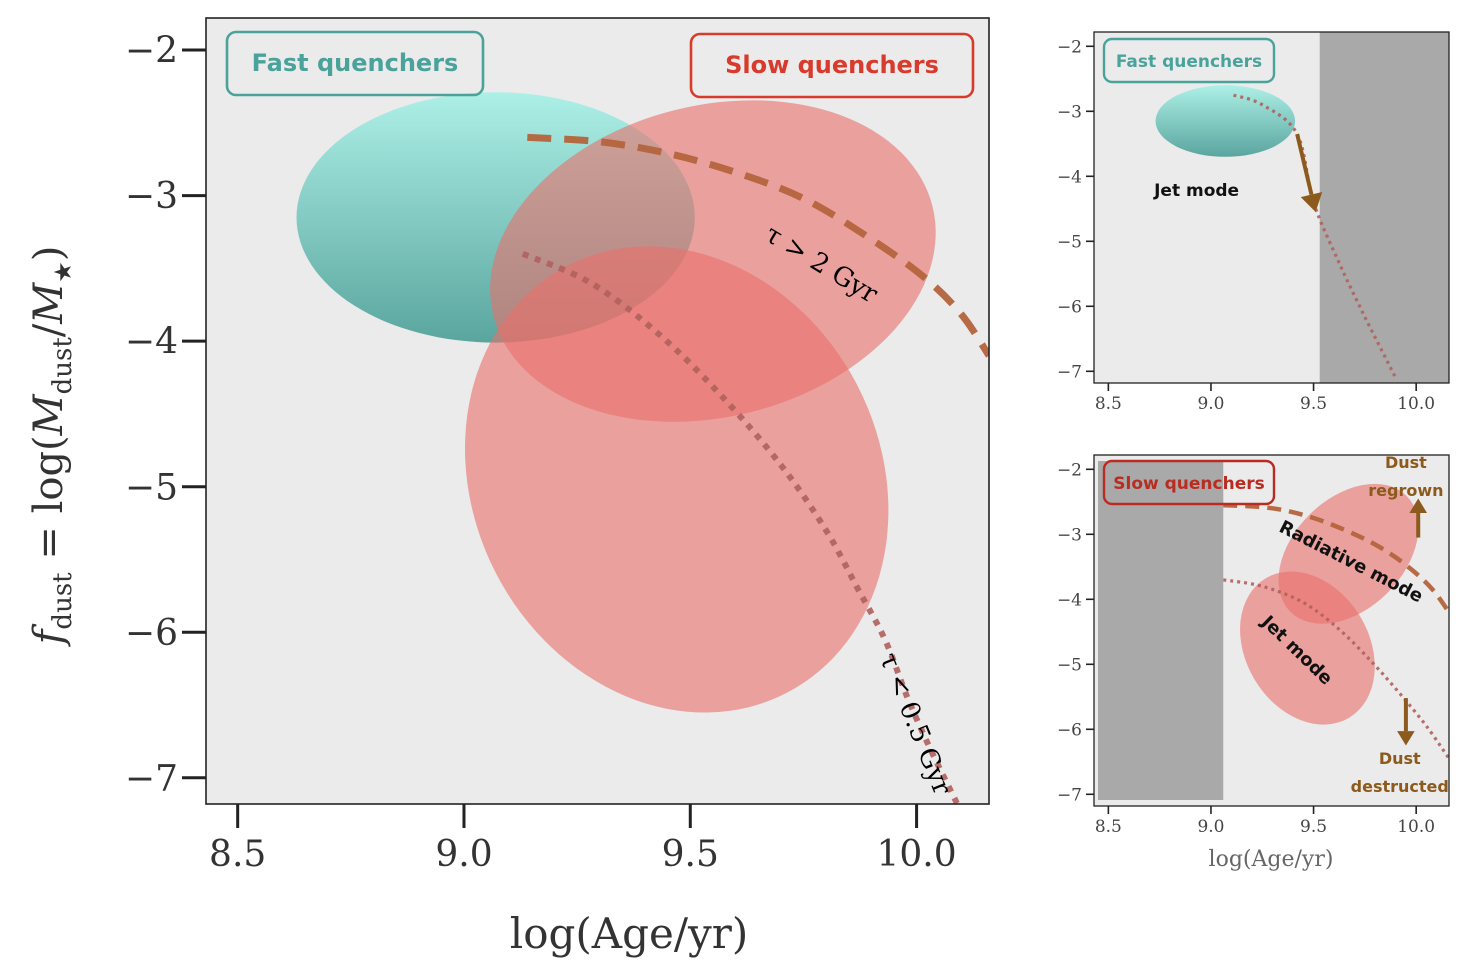 This screenshot has width=1465, height=967. I want to click on fast-quenchers-label: Fast quenchers, so click(355, 63).